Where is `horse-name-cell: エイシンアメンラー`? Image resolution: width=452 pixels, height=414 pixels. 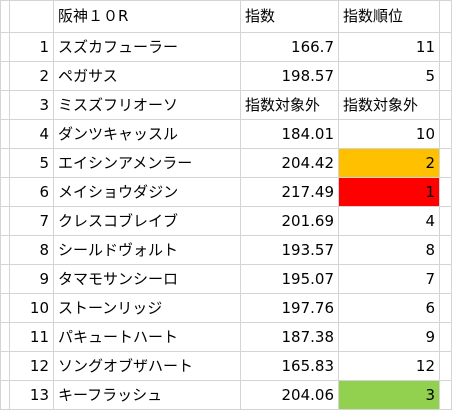 horse-name-cell: エイシンアメンラー is located at coordinates (147, 163).